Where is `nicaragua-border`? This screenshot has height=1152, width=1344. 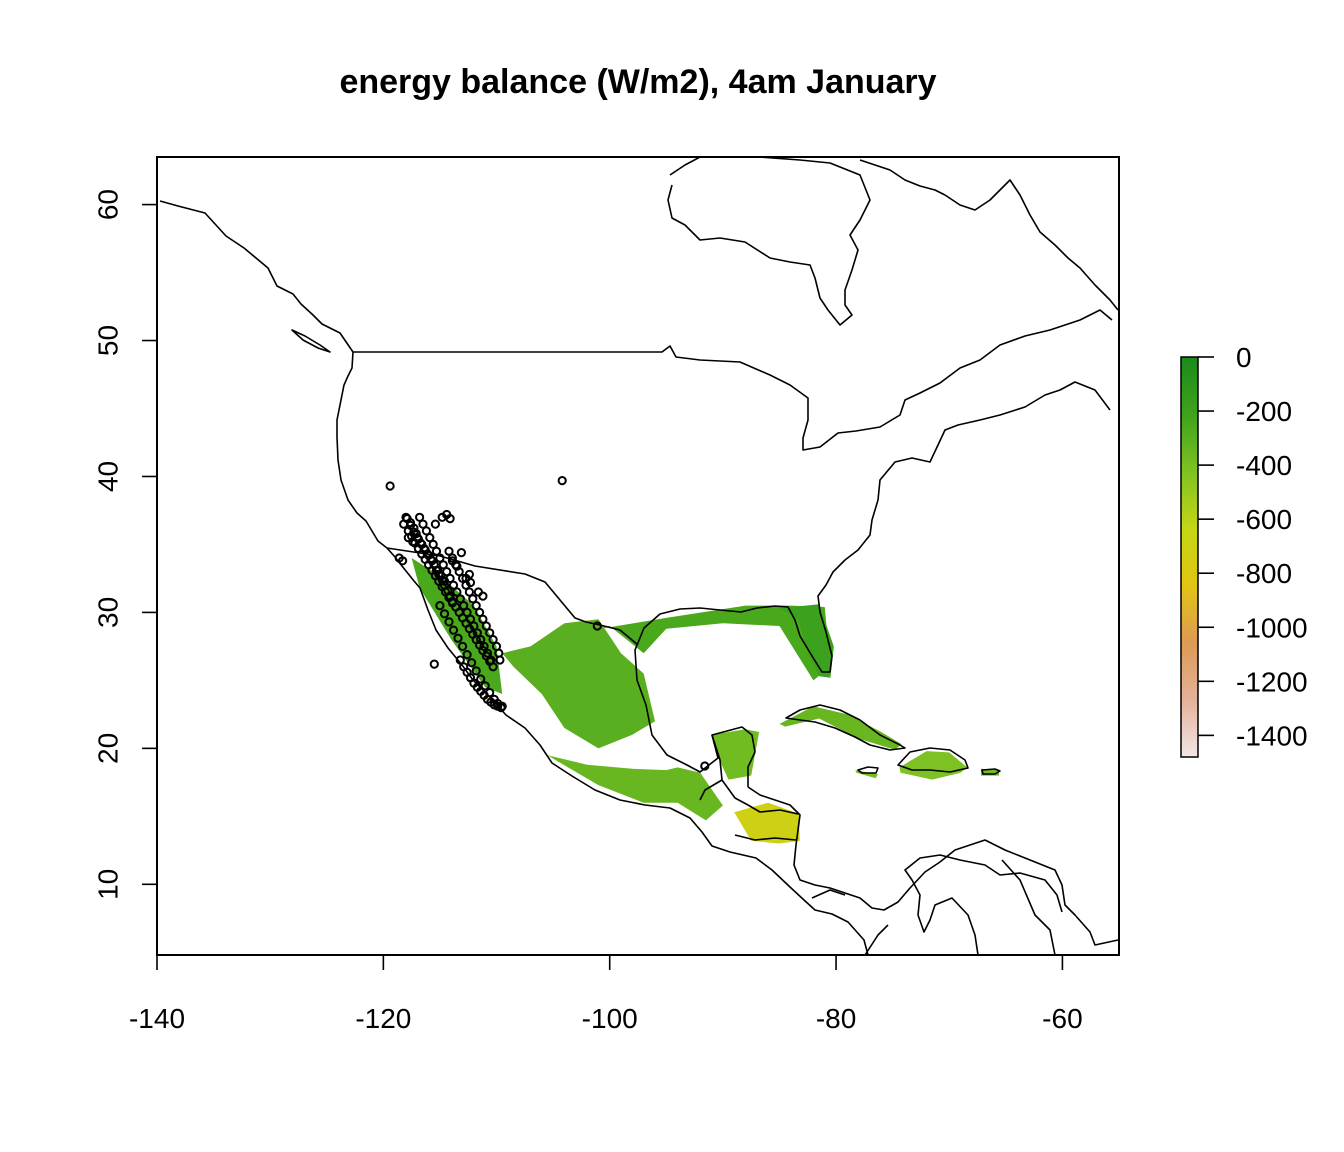
nicaragua-border is located at coordinates (765, 837).